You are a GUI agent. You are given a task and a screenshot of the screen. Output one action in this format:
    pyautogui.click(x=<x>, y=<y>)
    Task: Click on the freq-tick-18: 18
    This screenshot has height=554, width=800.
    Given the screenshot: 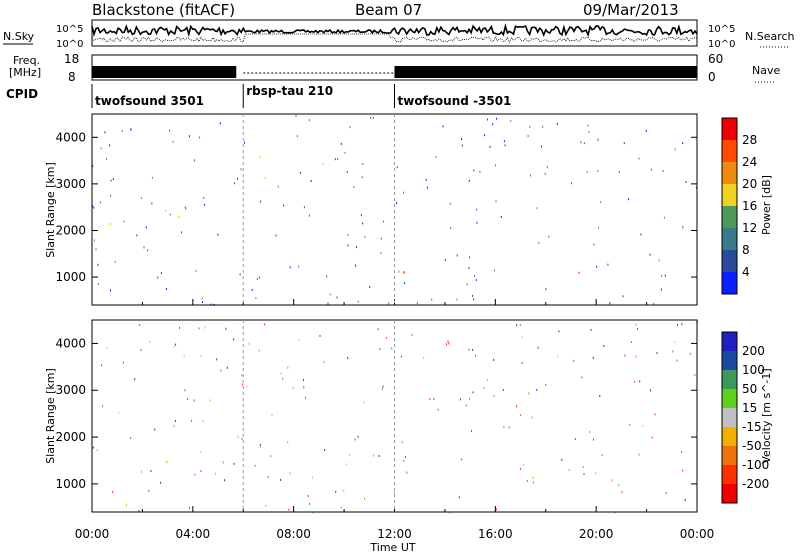 What is the action you would take?
    pyautogui.click(x=71, y=59)
    